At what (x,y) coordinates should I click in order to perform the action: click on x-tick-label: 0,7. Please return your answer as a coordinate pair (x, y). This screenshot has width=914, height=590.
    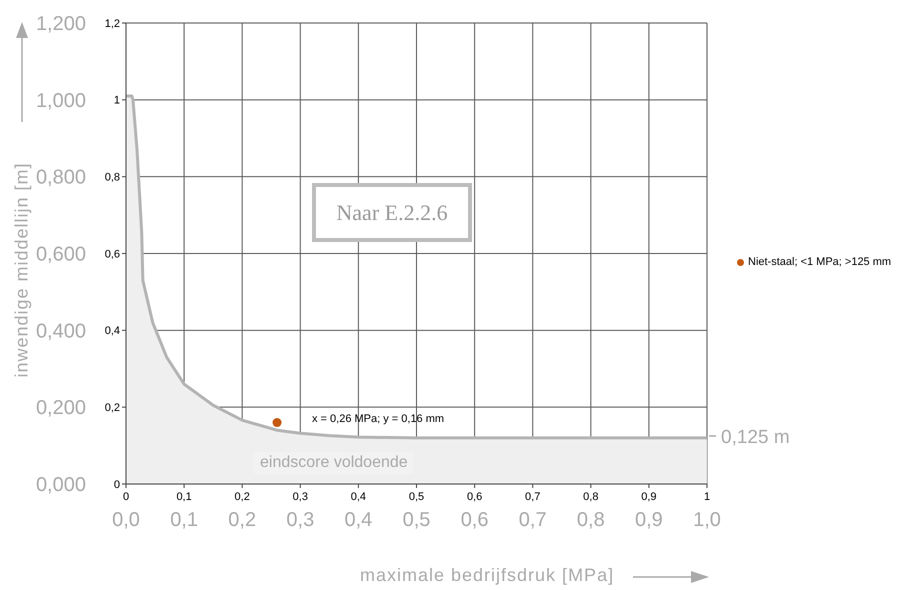
    Looking at the image, I should click on (532, 497).